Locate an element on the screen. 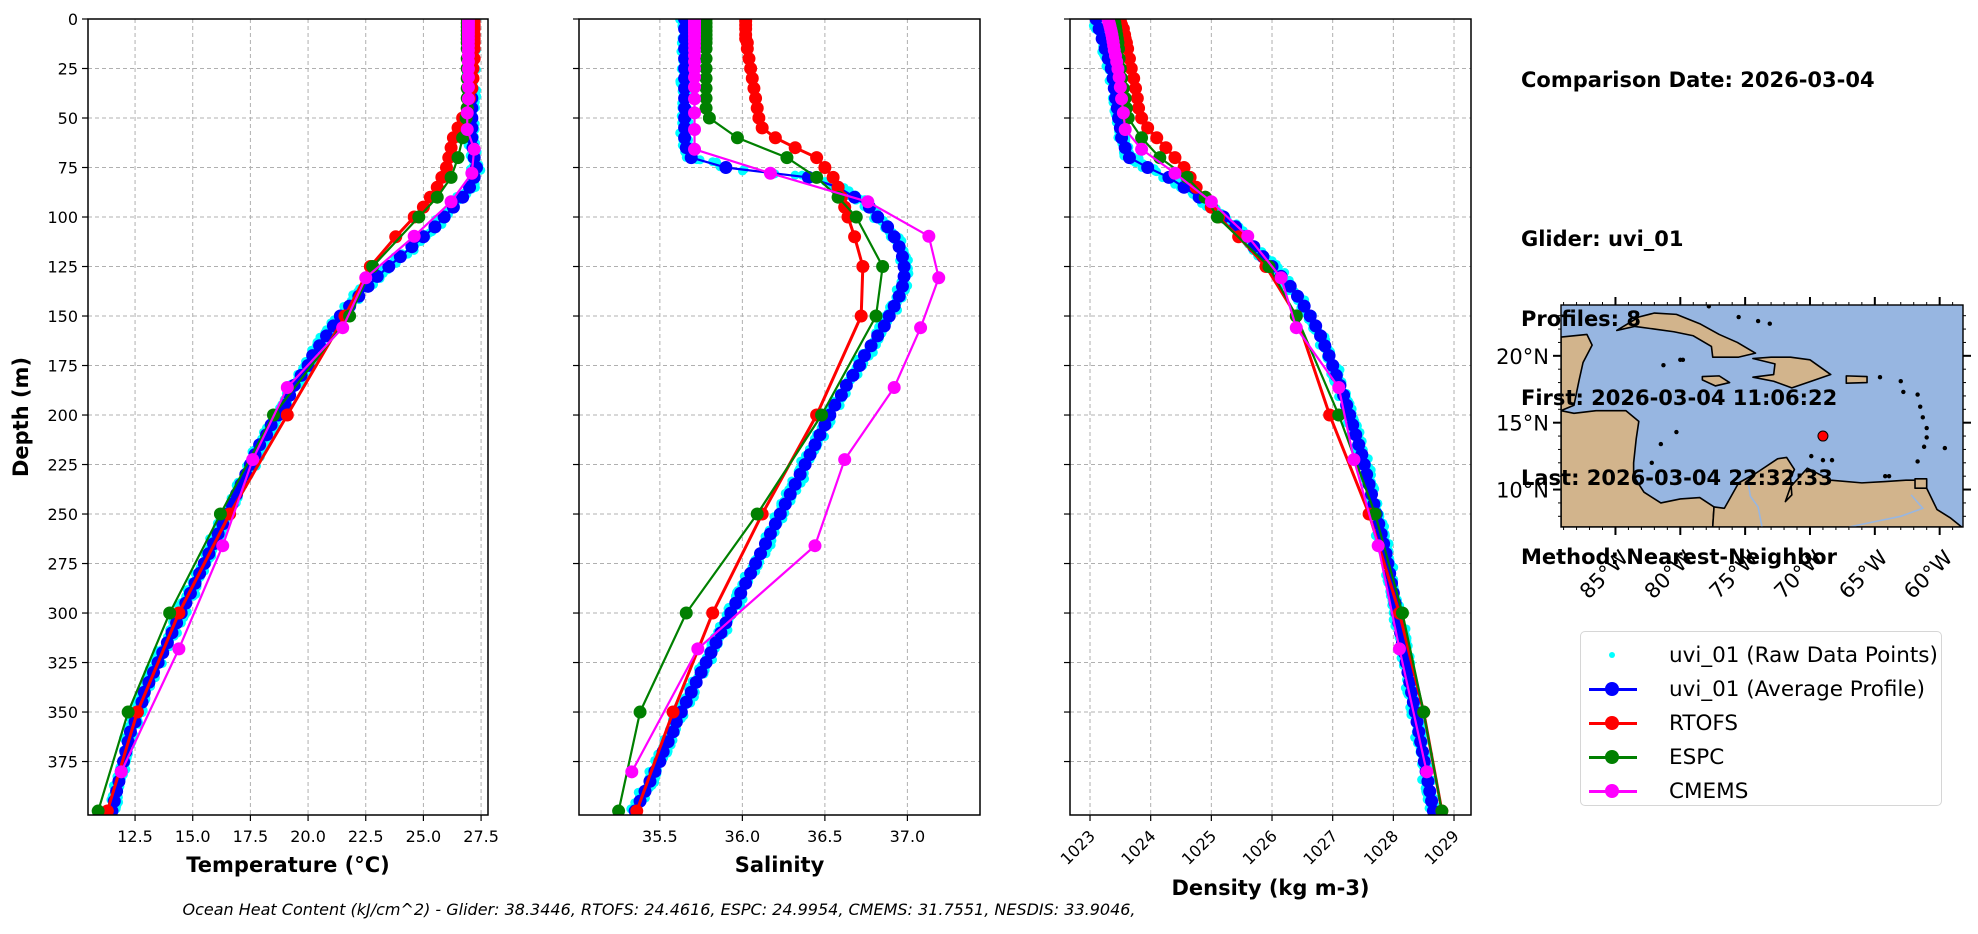 The height and width of the screenshot is (934, 1978). x-tick-label: 17.5 is located at coordinates (251, 836).